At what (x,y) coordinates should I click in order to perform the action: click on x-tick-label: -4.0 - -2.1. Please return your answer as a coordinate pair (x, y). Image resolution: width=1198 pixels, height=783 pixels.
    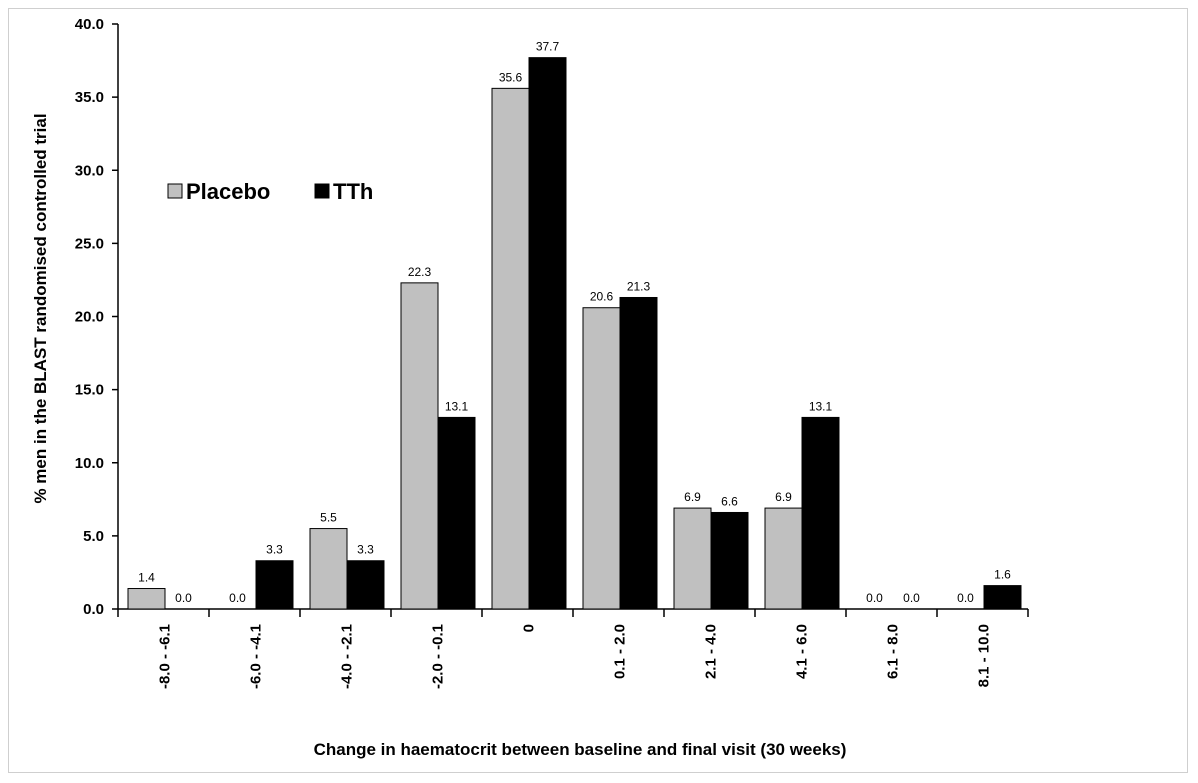
    Looking at the image, I should click on (347, 656).